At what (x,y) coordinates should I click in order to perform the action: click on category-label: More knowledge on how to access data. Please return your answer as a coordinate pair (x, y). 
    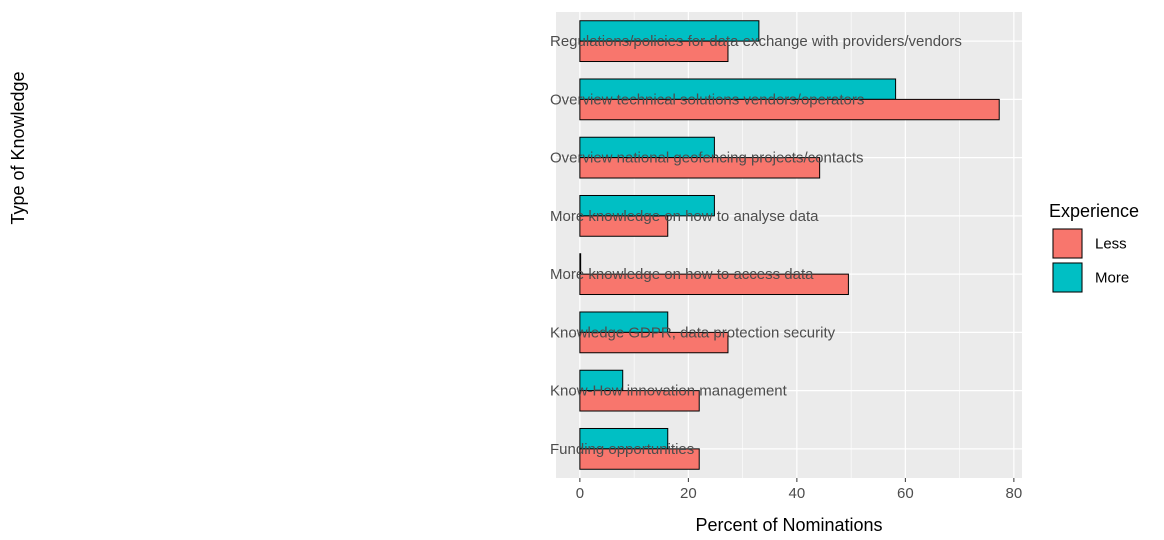
    Looking at the image, I should click on (682, 274).